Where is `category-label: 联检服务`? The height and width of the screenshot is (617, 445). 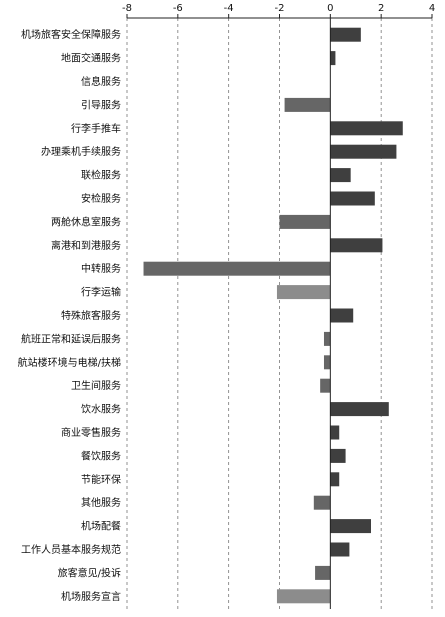
category-label: 联检服务 is located at coordinates (101, 175).